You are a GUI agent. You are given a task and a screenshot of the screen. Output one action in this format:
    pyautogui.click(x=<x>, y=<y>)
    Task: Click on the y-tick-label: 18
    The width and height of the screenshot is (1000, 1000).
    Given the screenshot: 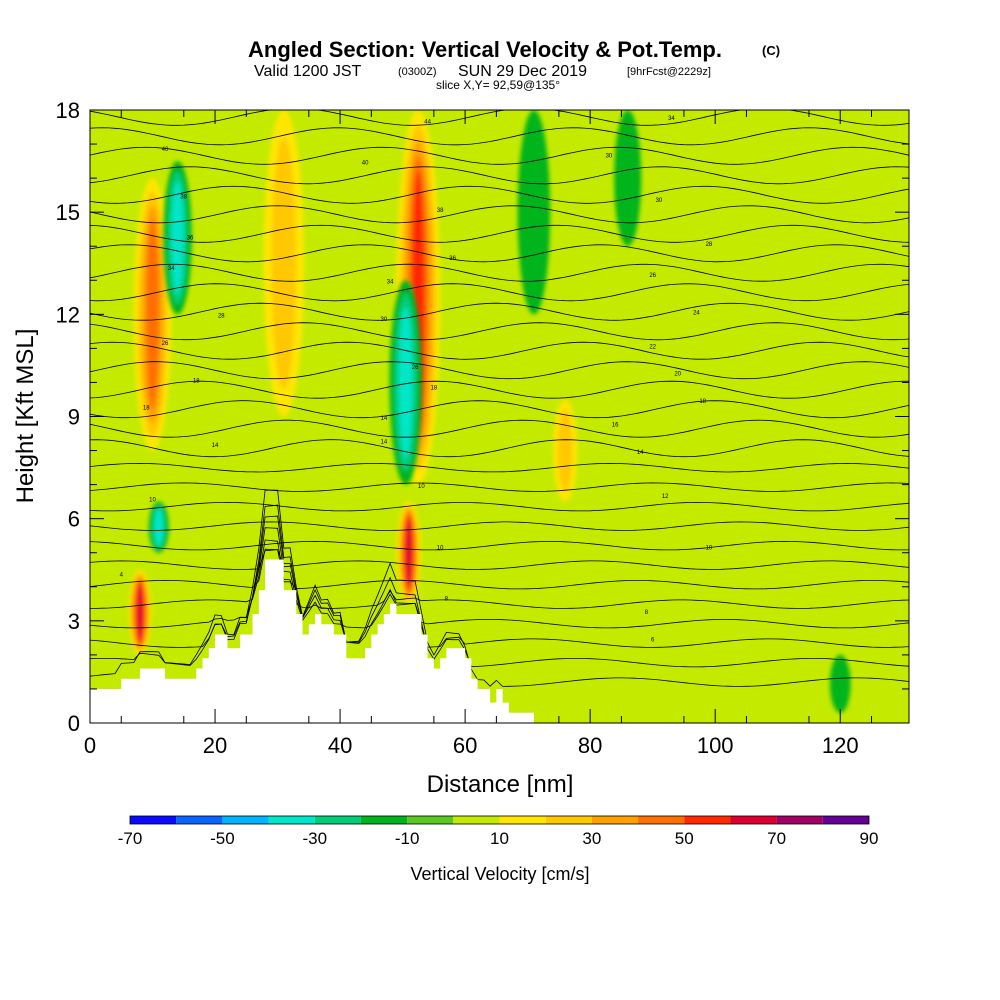 What is the action you would take?
    pyautogui.click(x=68, y=110)
    